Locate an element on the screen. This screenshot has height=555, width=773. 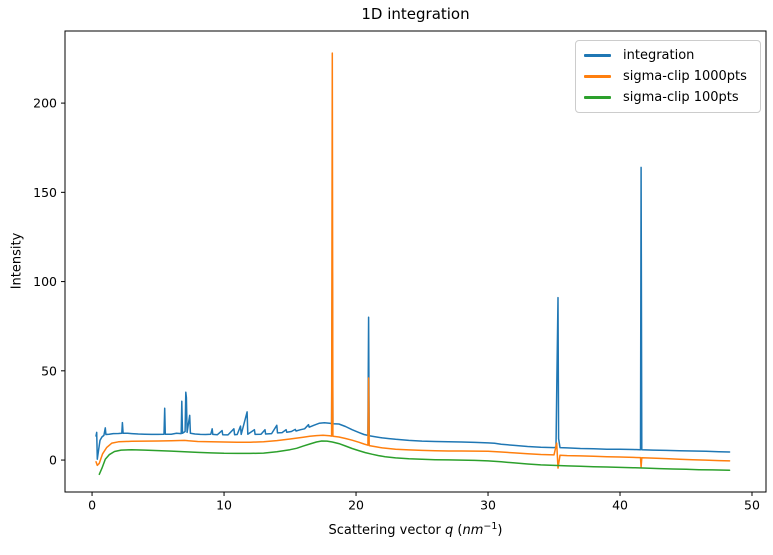
y-tick-label: 200 is located at coordinates (45, 103).